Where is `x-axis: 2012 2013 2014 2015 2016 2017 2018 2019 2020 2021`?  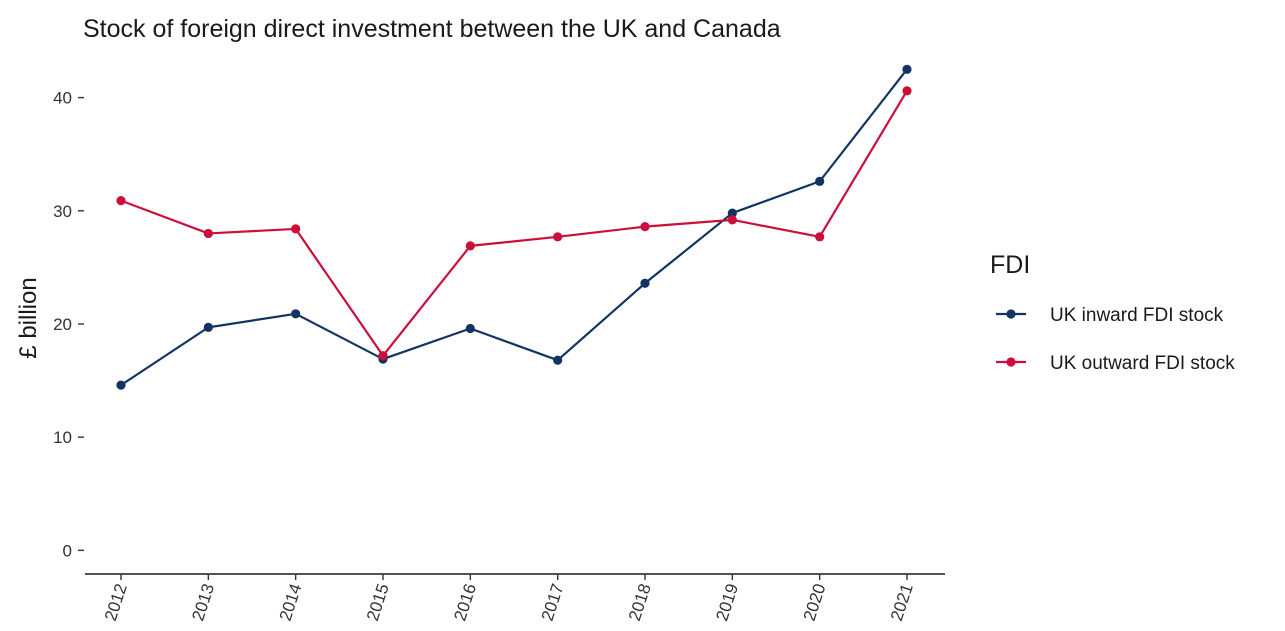 x-axis: 2012 2013 2014 2015 2016 2017 2018 2019 2020 2021 is located at coordinates (515, 598).